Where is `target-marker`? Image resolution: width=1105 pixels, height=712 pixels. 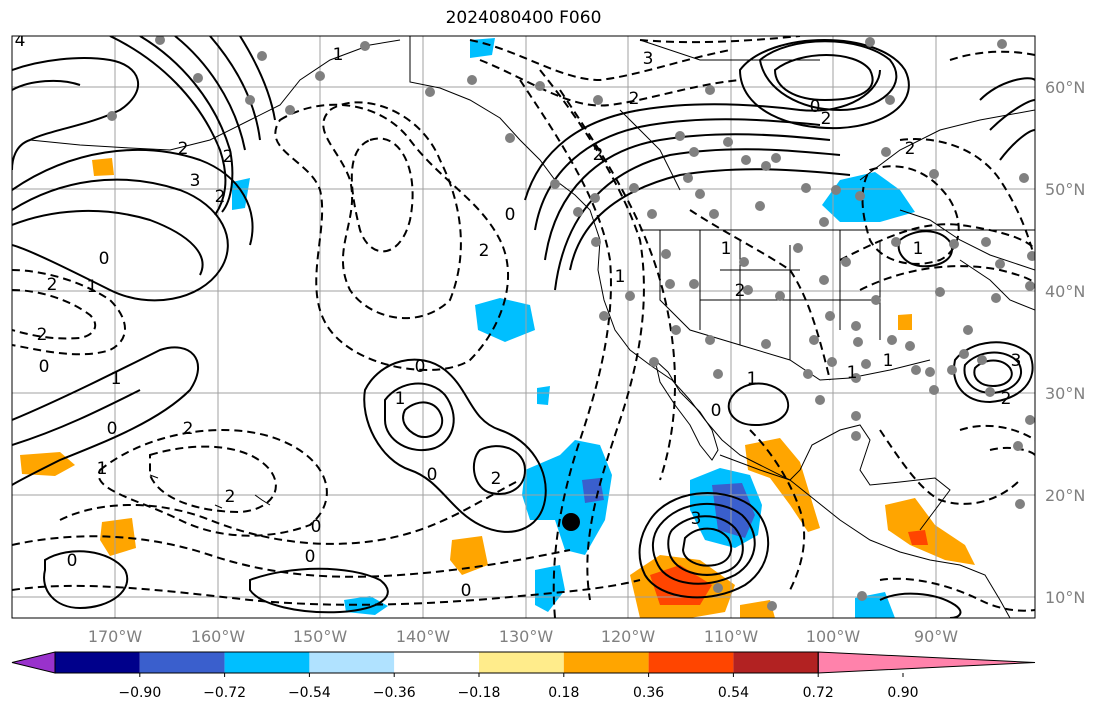 target-marker is located at coordinates (571, 522).